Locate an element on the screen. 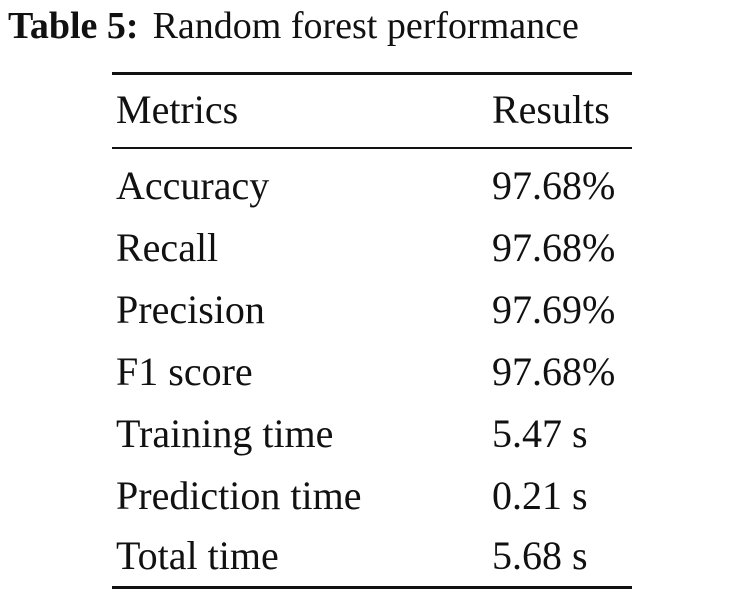  header-results: Results is located at coordinates (551, 109).